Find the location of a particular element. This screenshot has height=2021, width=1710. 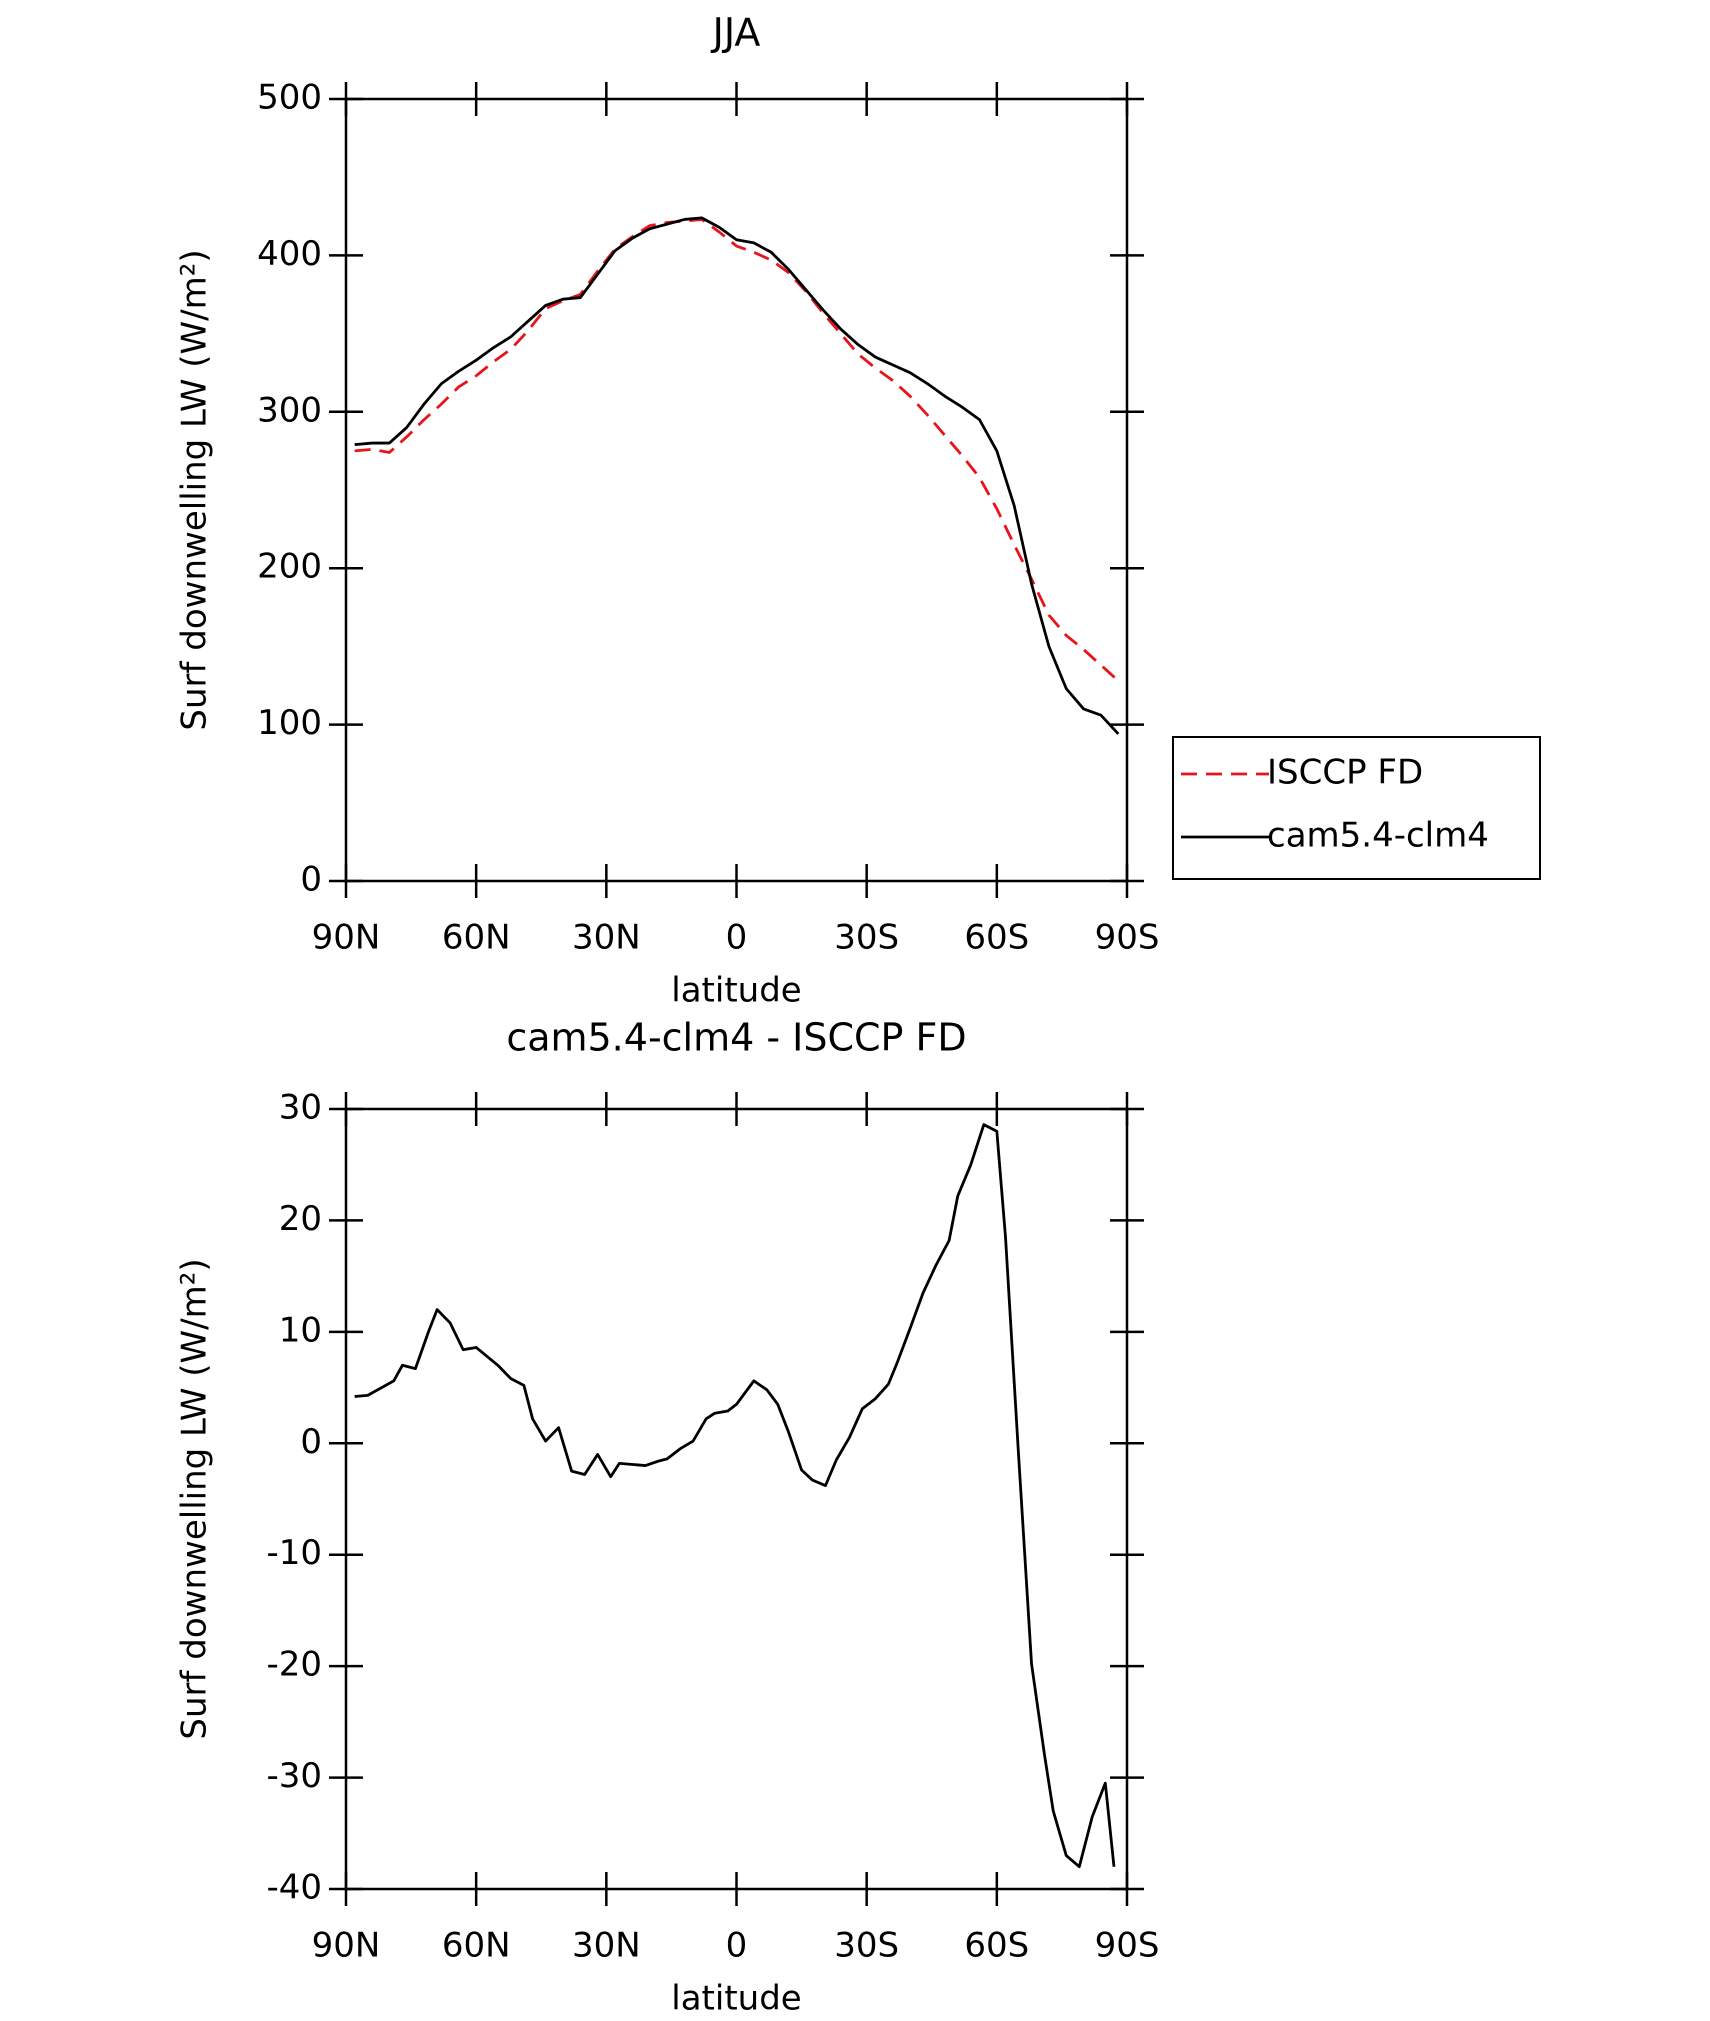

chart-title: JJA is located at coordinates (736, 33).